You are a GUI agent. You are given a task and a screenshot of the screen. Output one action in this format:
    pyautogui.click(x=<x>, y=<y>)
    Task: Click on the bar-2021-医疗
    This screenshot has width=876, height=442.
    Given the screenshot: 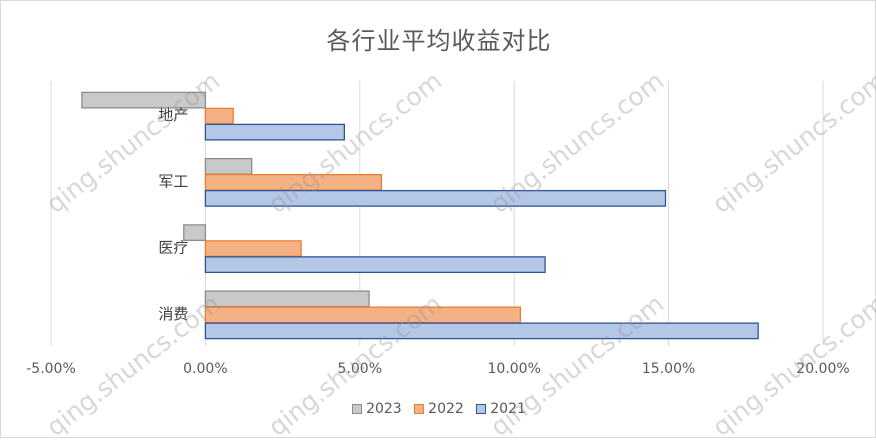 What is the action you would take?
    pyautogui.click(x=375, y=265)
    